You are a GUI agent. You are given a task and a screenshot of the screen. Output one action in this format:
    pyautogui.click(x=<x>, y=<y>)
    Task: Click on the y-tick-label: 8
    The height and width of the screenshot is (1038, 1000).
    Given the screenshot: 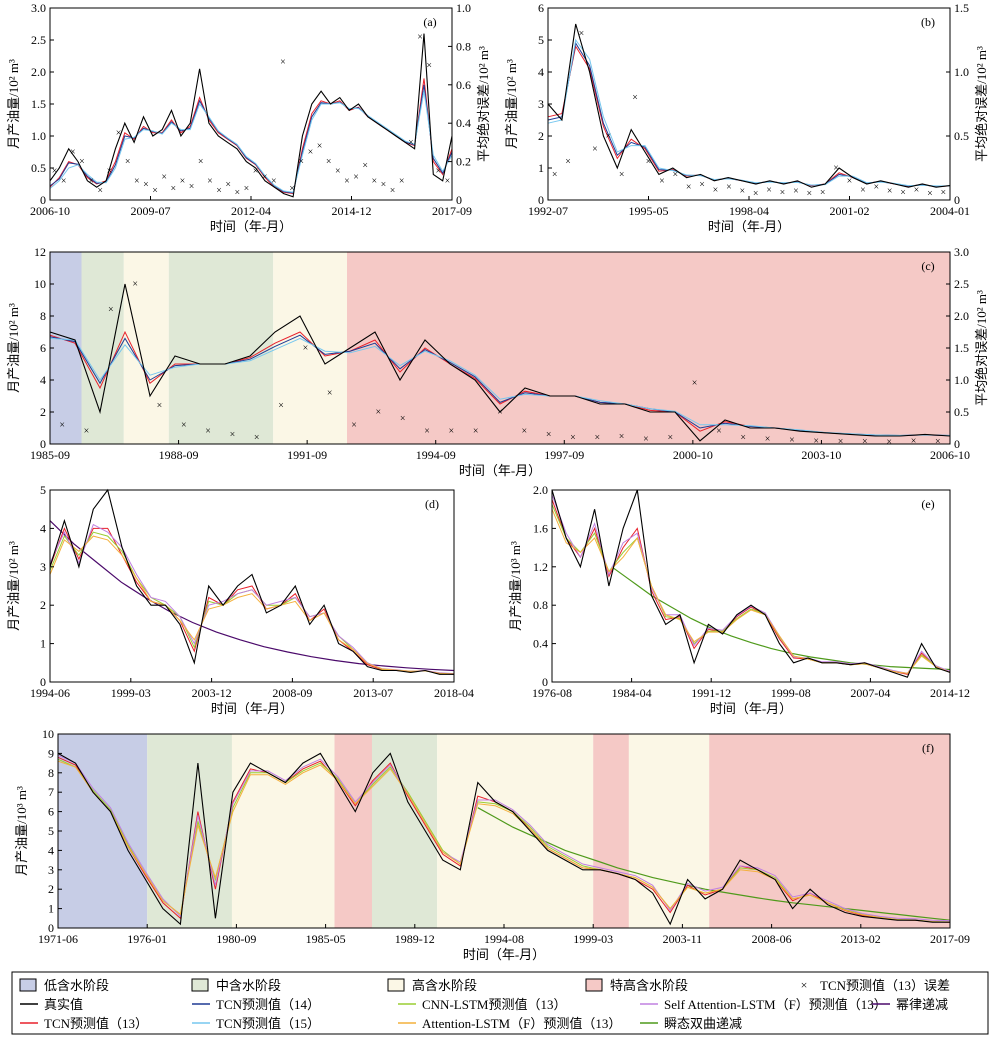 What is the action you would take?
    pyautogui.click(x=51, y=773)
    